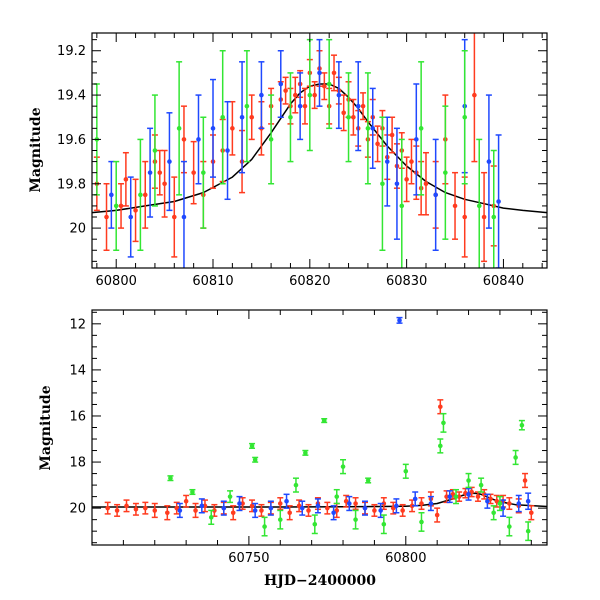 This screenshot has width=600, height=600. What do you see at coordinates (36, 149) in the screenshot?
I see `top-y-axis-title: Magnitude` at bounding box center [36, 149].